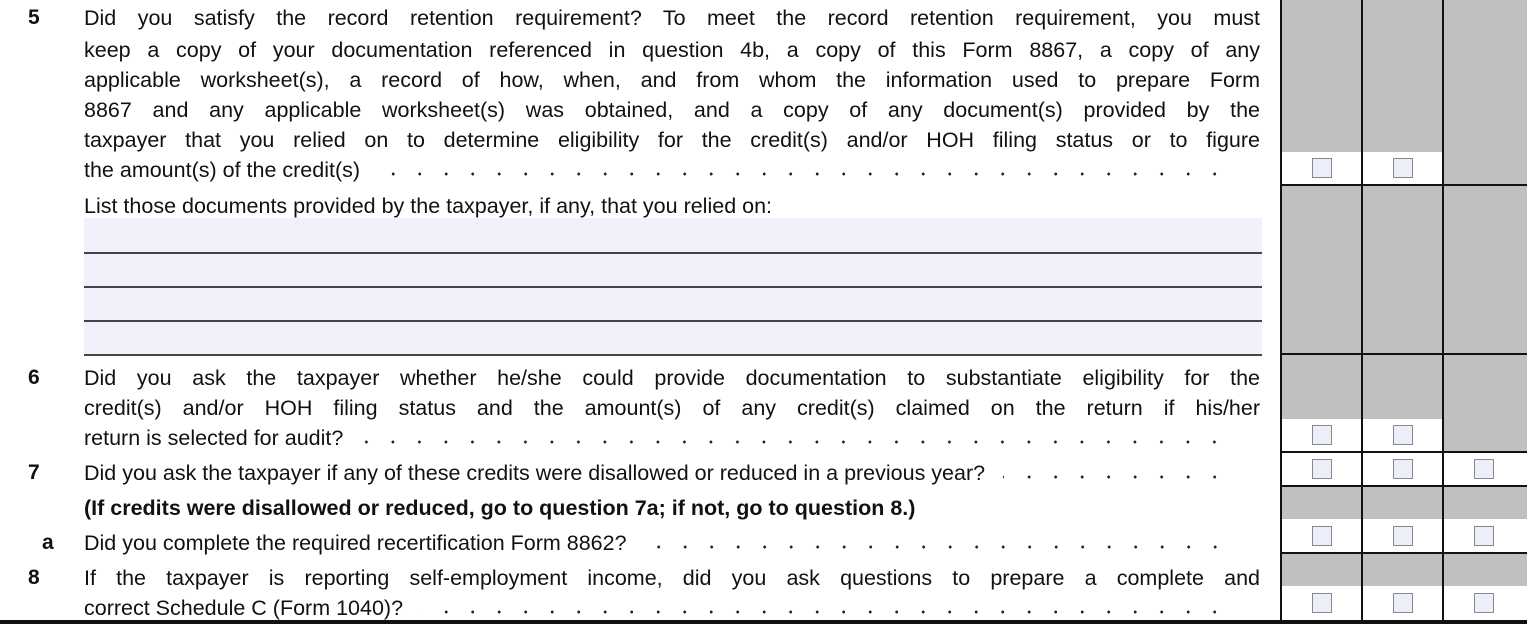 The width and height of the screenshot is (1536, 627). What do you see at coordinates (1403, 603) in the screenshot?
I see `q8-checkbox-col2` at bounding box center [1403, 603].